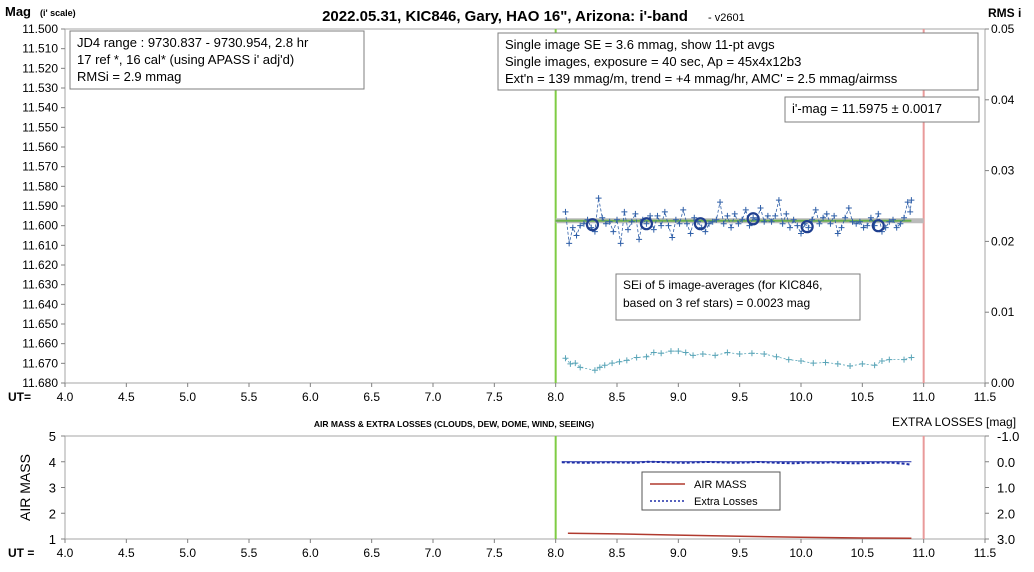  What do you see at coordinates (1006, 462) in the screenshot?
I see `bottom-y2-tick-label: 0.0` at bounding box center [1006, 462].